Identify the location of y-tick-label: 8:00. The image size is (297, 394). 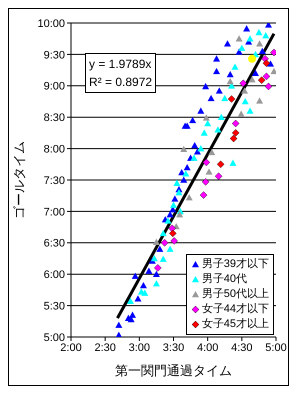
(54, 150).